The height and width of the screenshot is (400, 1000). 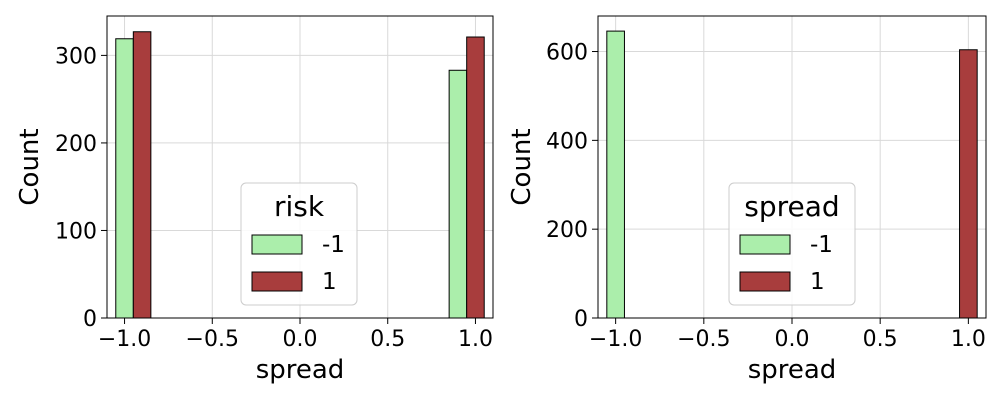 What do you see at coordinates (458, 194) in the screenshot?
I see `bar--1-1` at bounding box center [458, 194].